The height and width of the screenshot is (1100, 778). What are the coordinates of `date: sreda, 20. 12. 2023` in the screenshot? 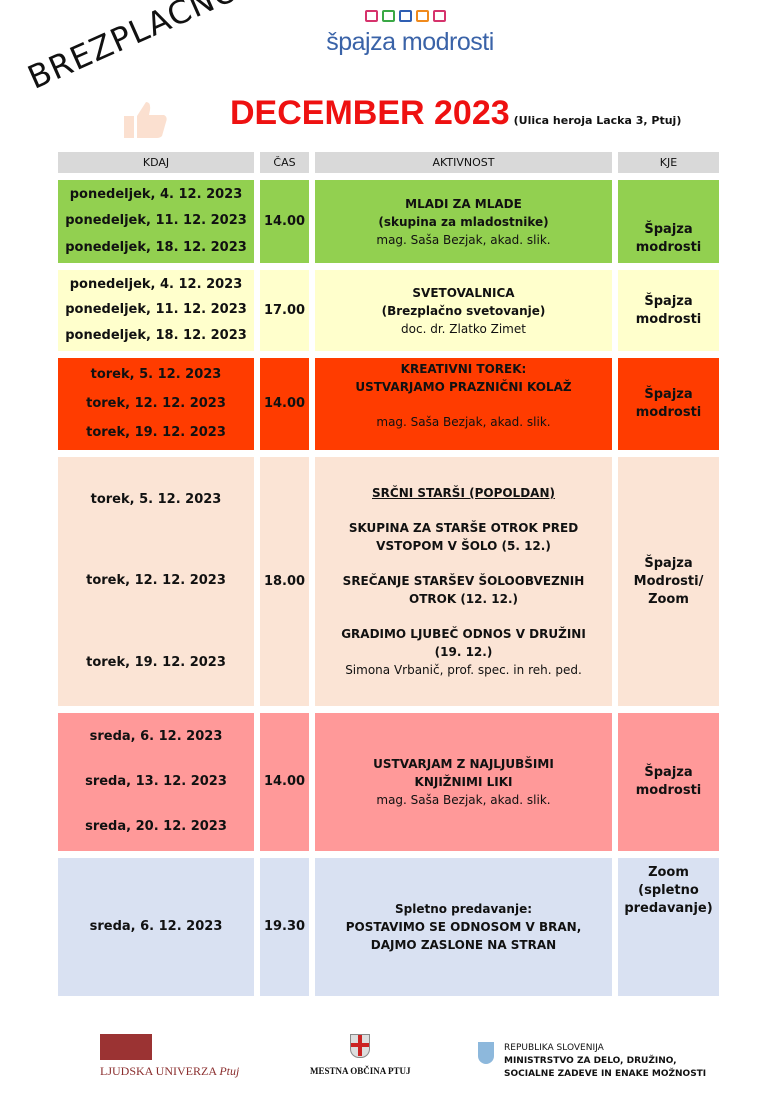 It's located at (156, 826).